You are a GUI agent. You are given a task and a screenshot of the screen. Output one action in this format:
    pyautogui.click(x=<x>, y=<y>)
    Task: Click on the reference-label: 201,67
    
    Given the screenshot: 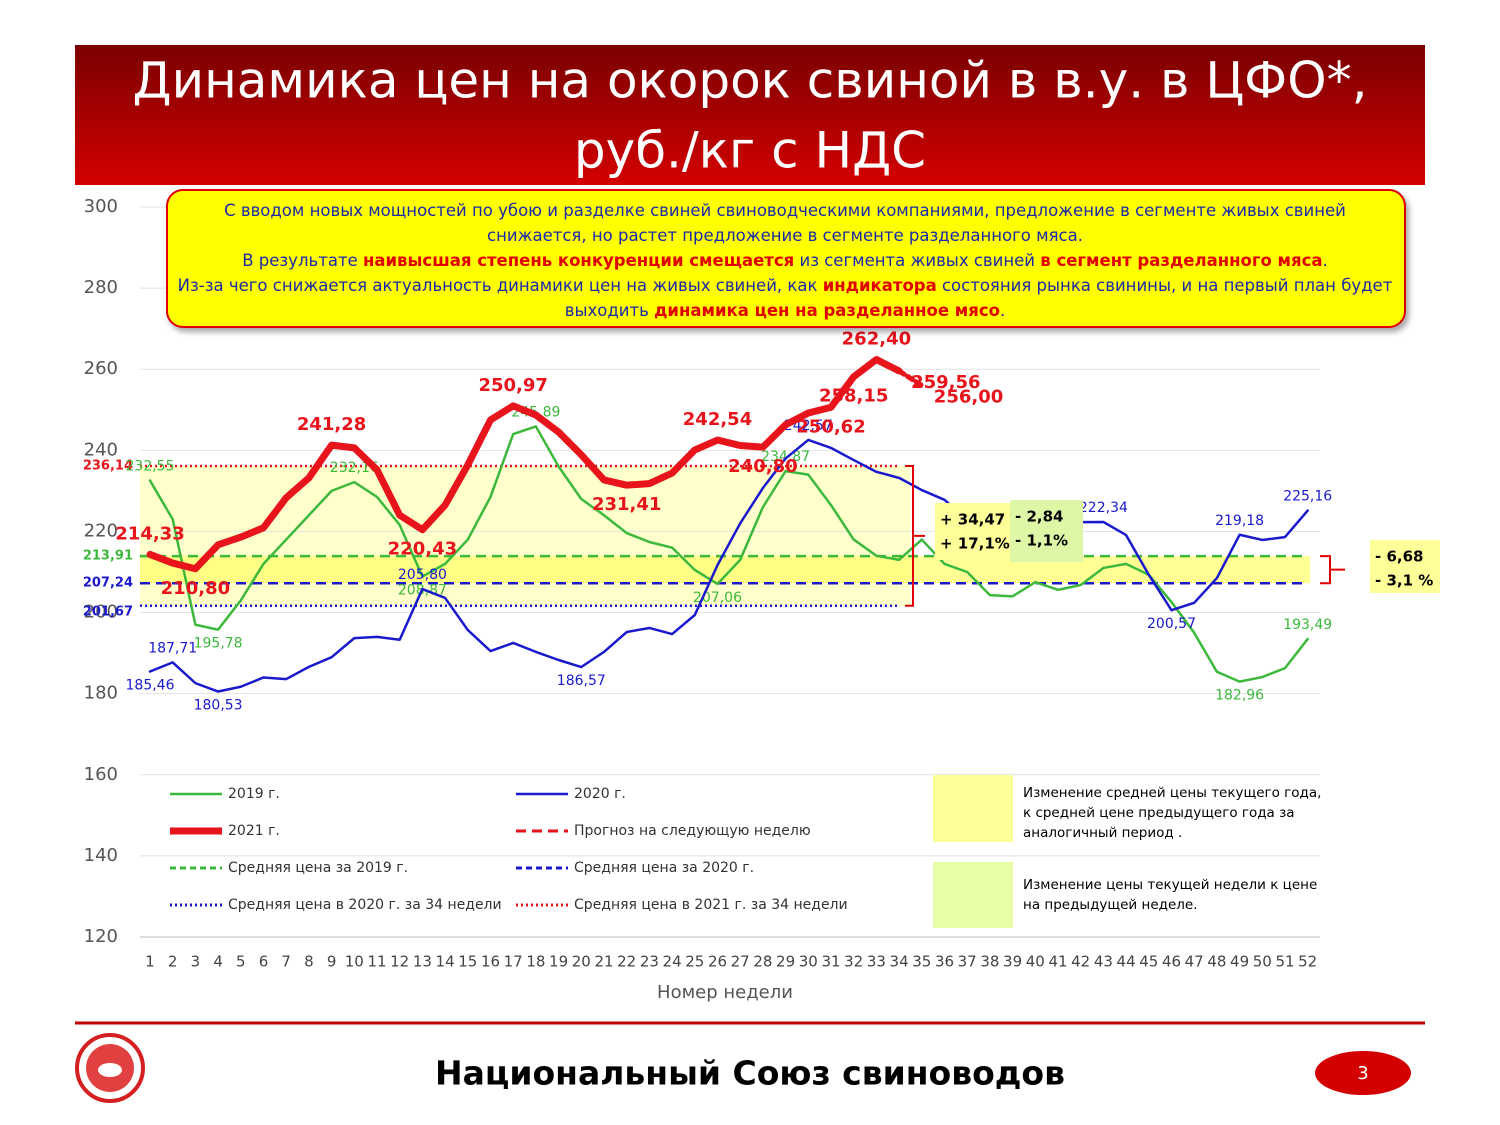 What is the action you would take?
    pyautogui.click(x=108, y=611)
    